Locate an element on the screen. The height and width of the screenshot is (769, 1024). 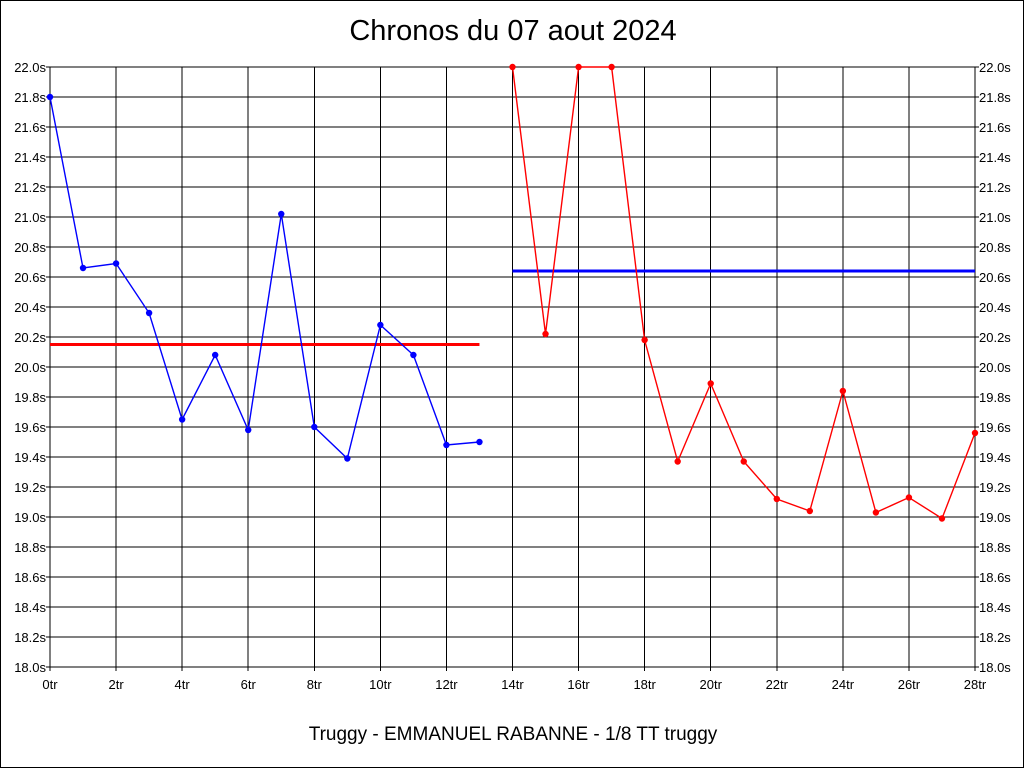
y-tick-label-right: 20.8s is located at coordinates (995, 247).